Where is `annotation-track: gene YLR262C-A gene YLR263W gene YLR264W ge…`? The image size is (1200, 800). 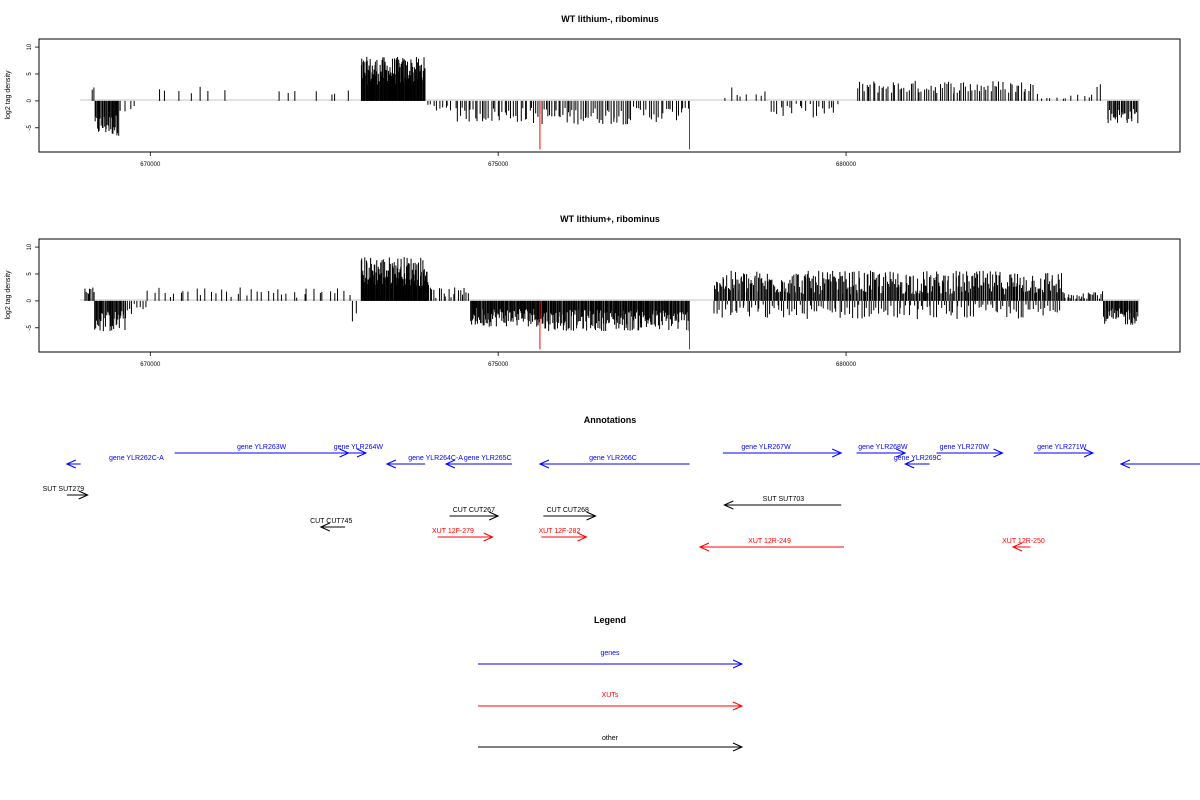
annotation-track: gene YLR262C-A gene YLR263W gene YLR264W ge… is located at coordinates (621, 498).